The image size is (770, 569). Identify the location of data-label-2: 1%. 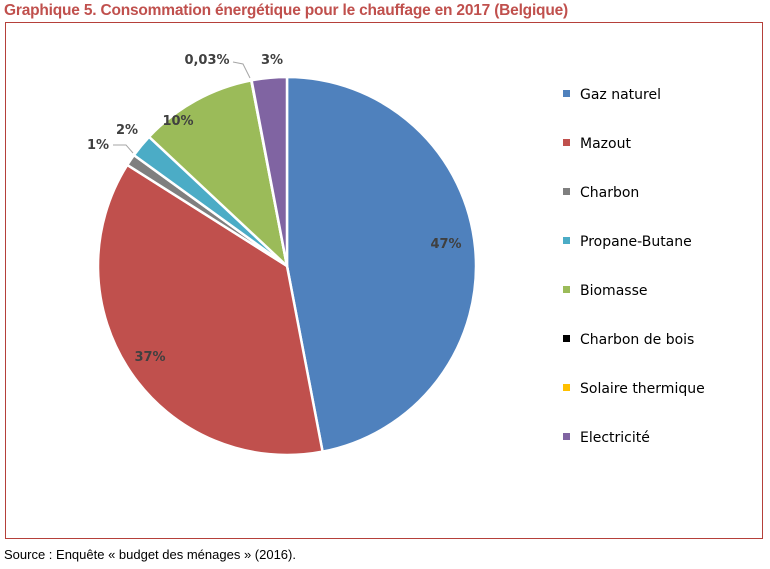
(98, 145).